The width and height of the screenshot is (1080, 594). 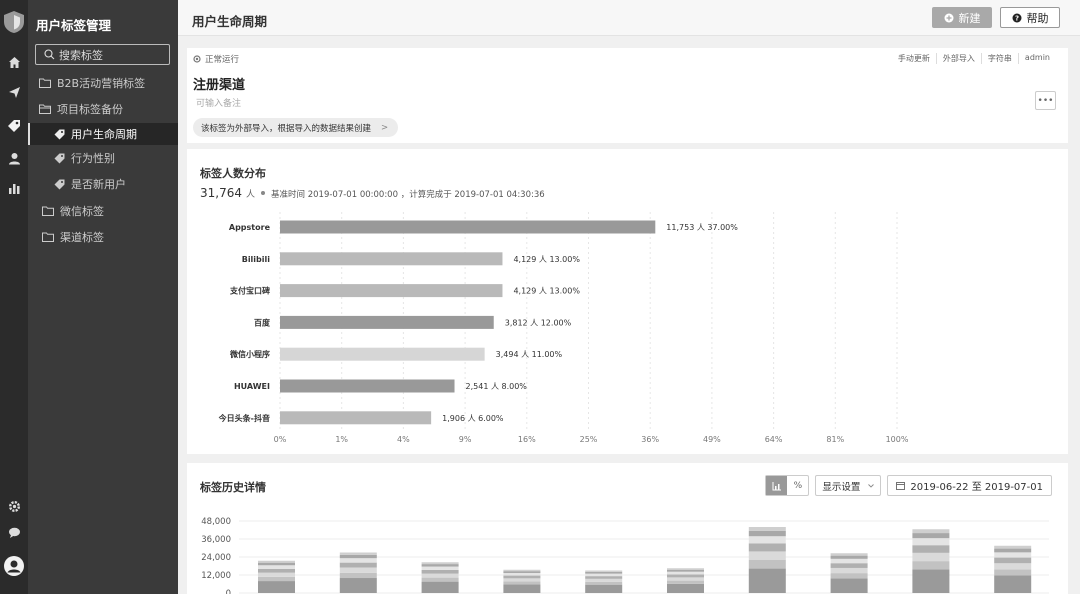 I want to click on search-input: 搜索标签, so click(x=102, y=54).